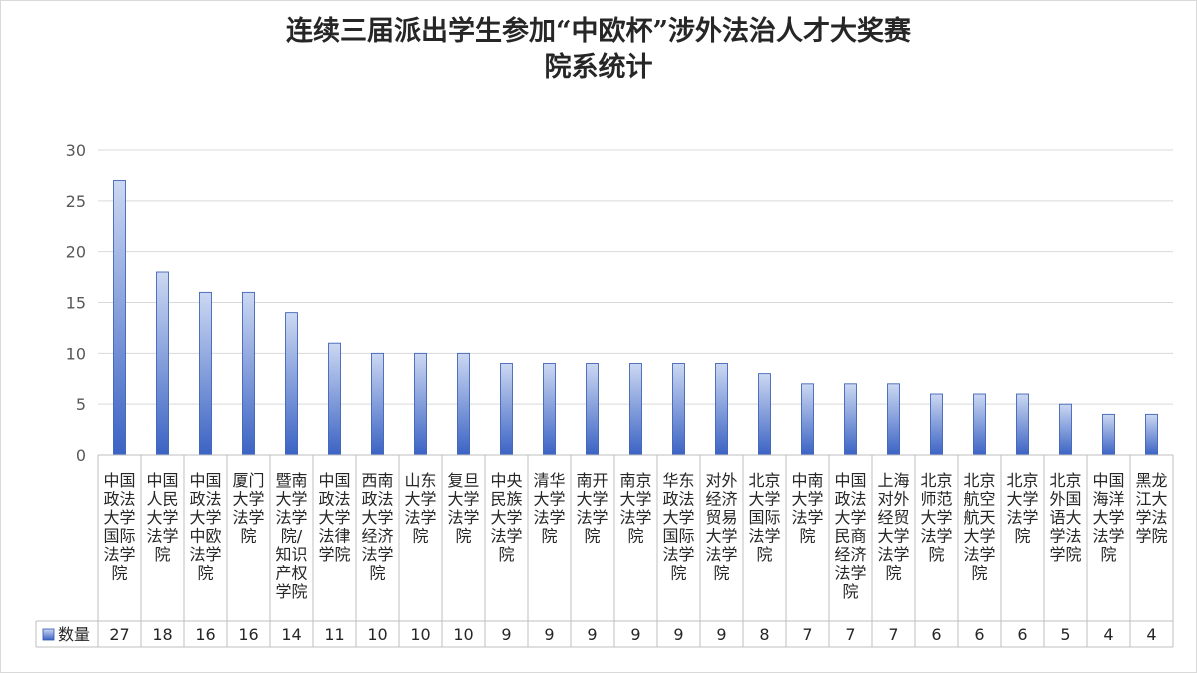 This screenshot has width=1197, height=673. What do you see at coordinates (592, 508) in the screenshot?
I see `category-label: 南开大学法学院` at bounding box center [592, 508].